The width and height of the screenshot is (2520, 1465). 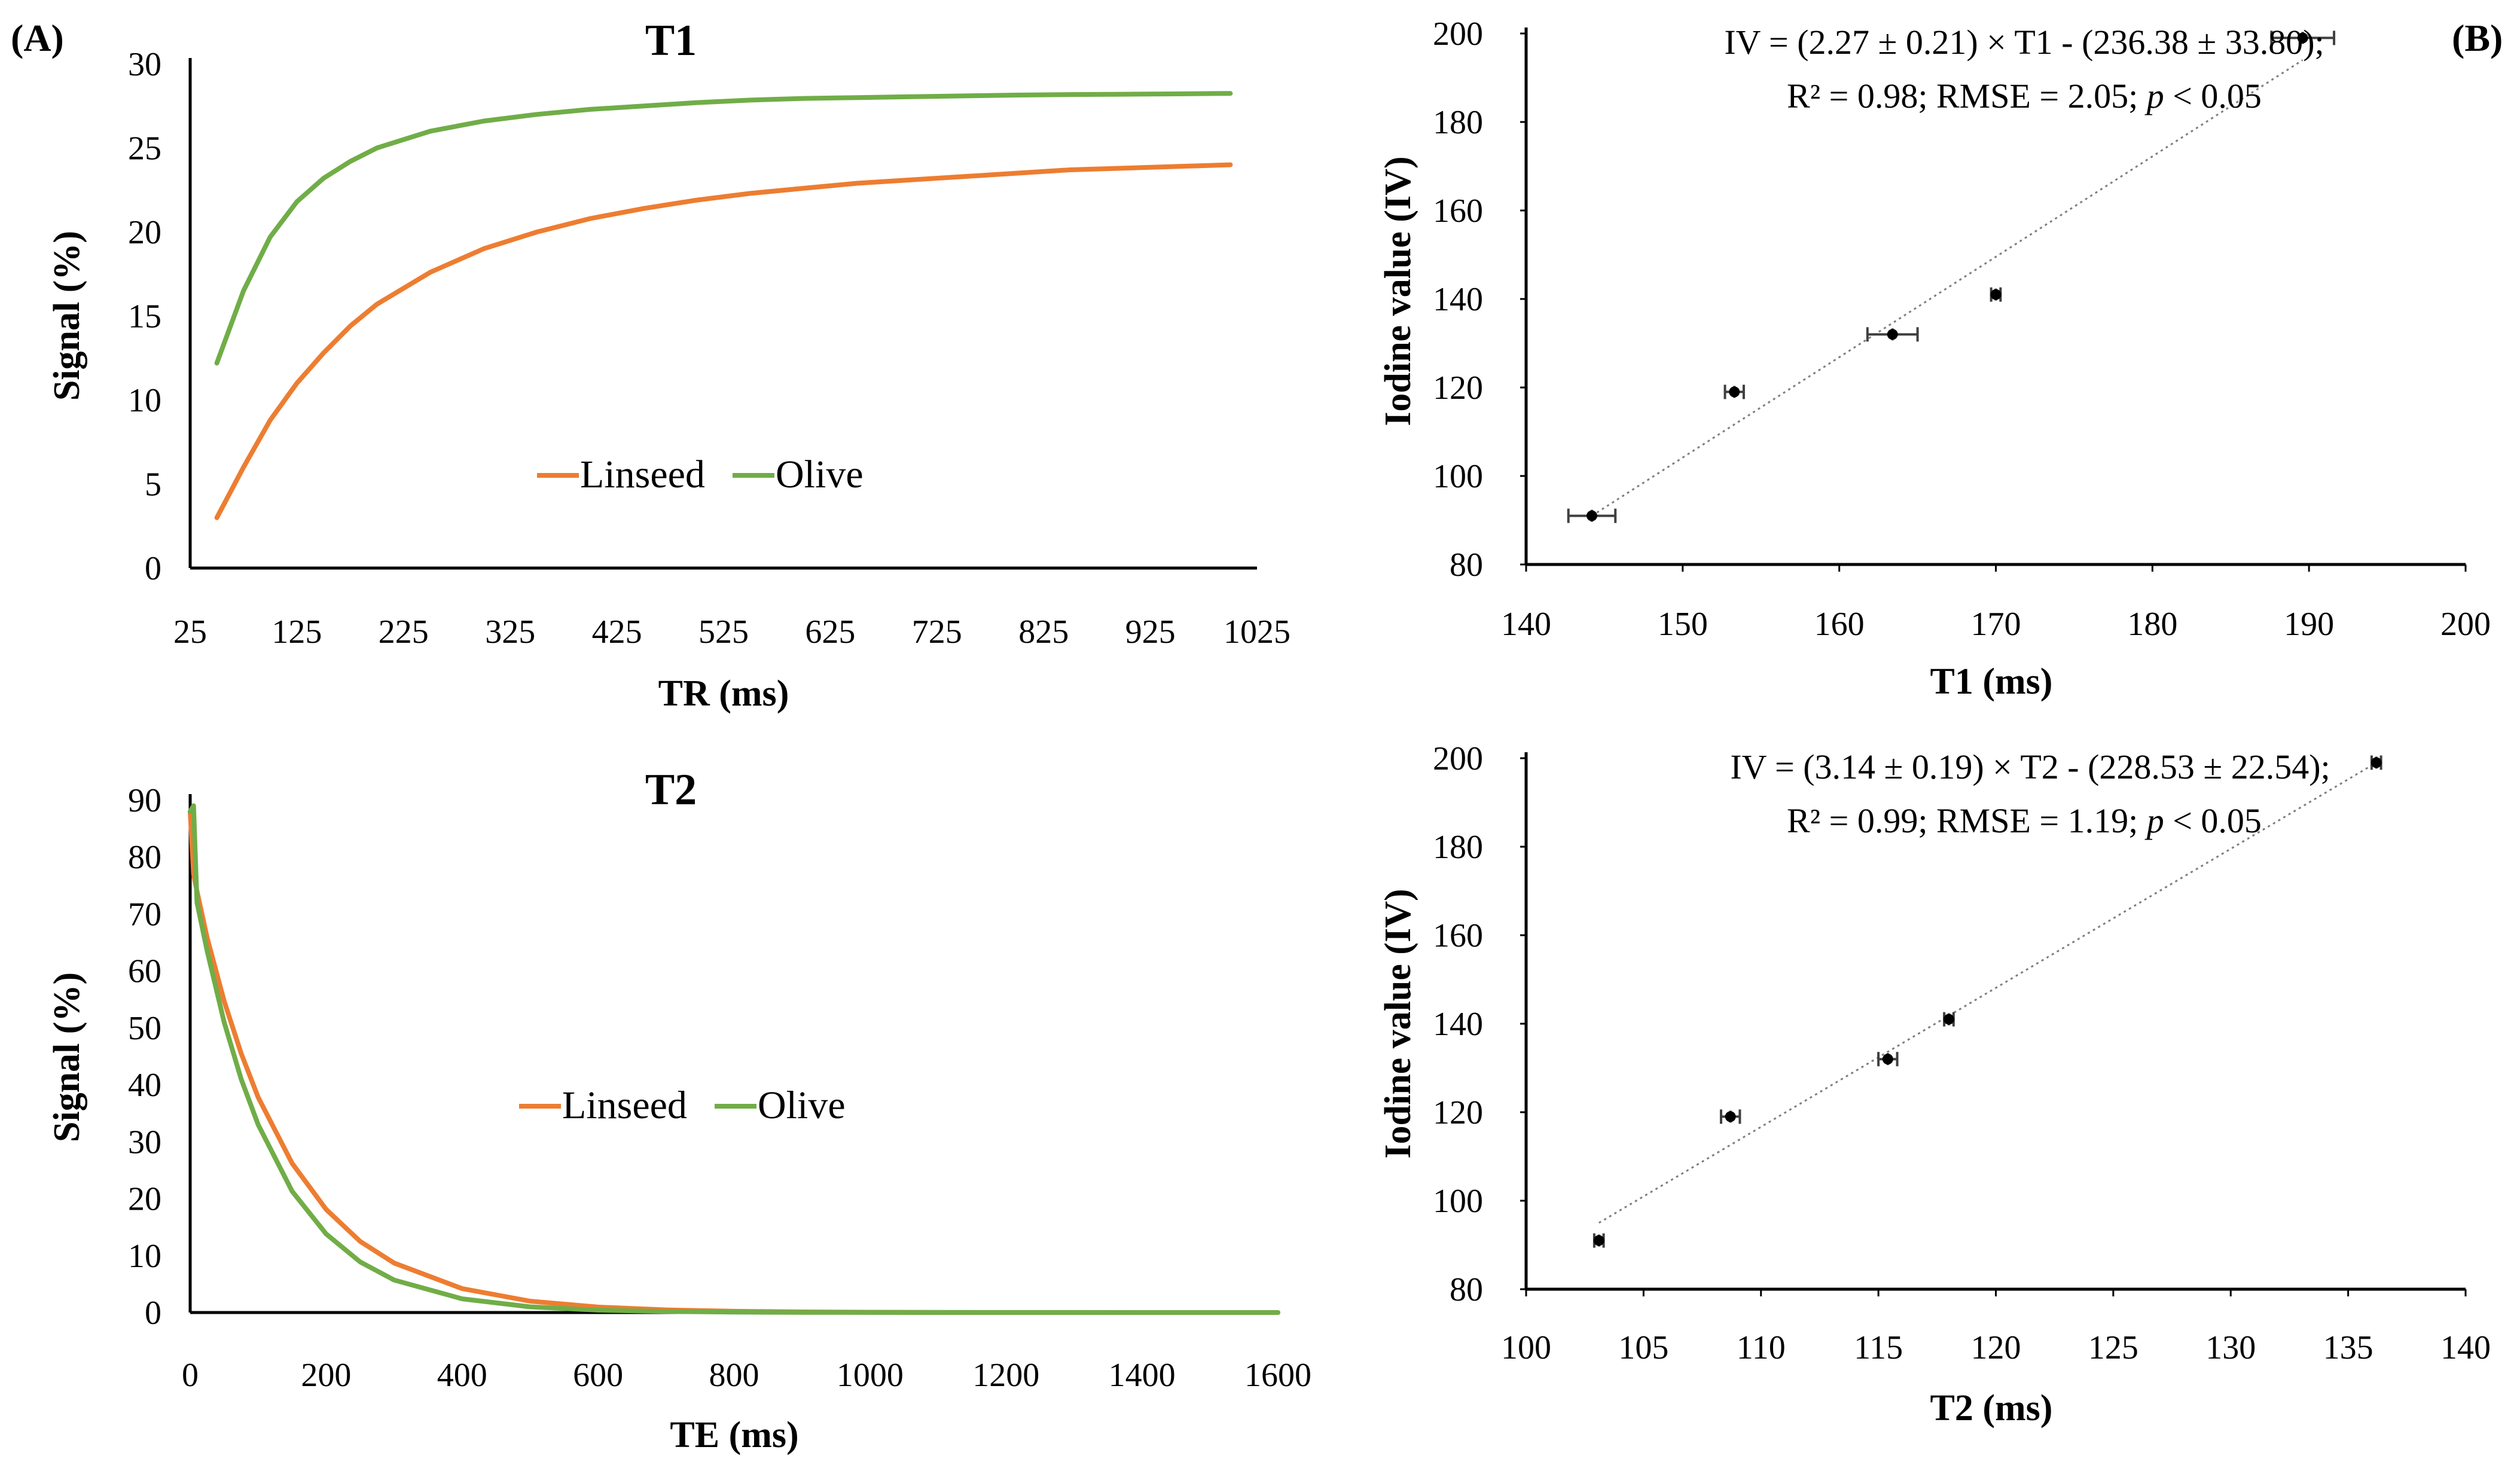 I want to click on x-axis-label: TE (ms), so click(x=734, y=1435).